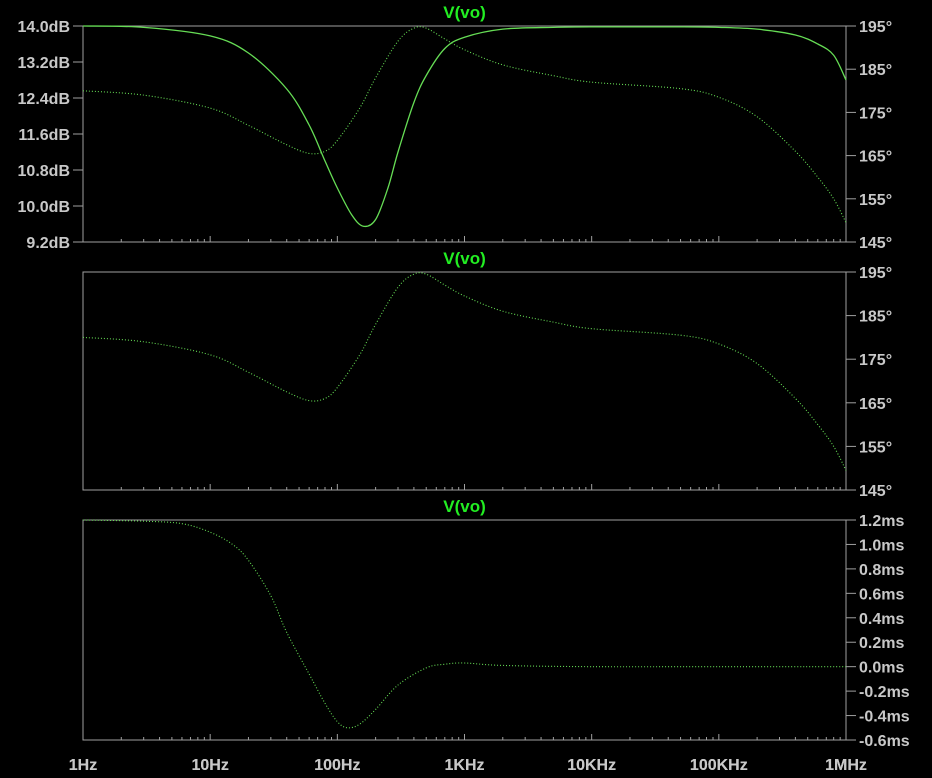  I want to click on right-y-tick-label: 1.0ms, so click(881, 545).